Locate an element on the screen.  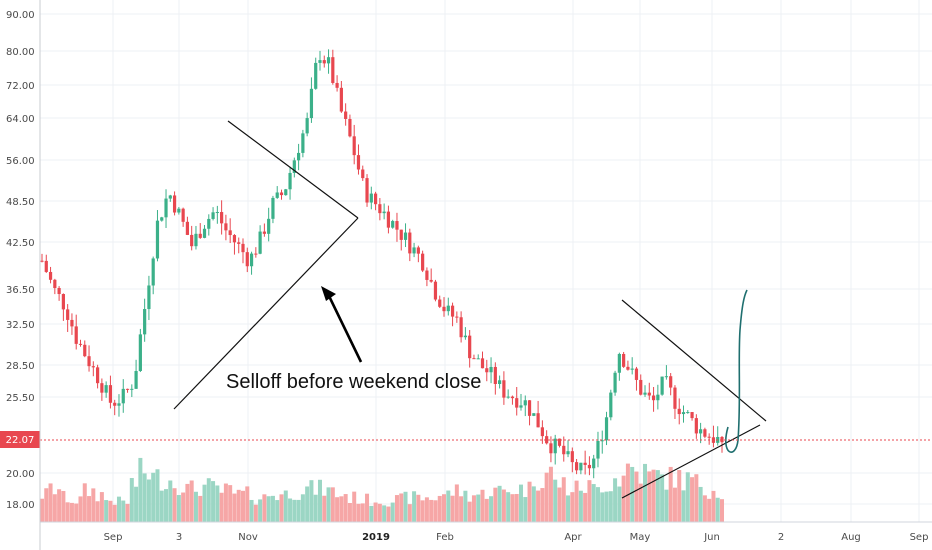
arrow-head-icon is located at coordinates (328, 293).